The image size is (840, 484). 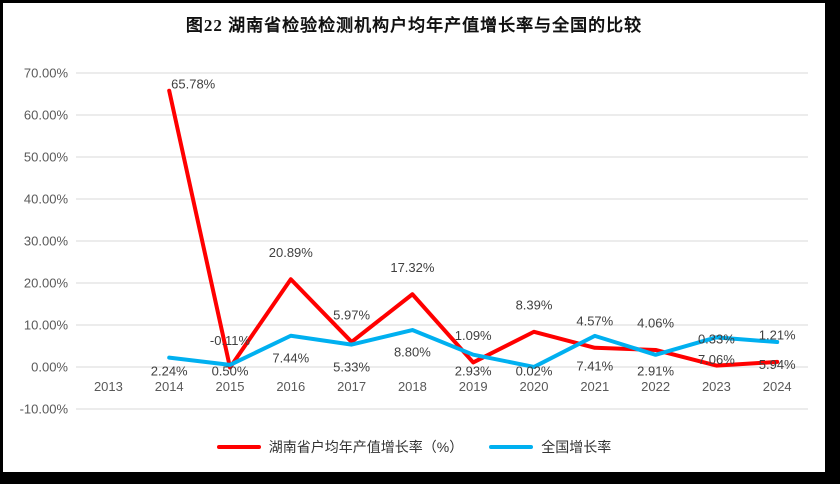 I want to click on x-axis-category-label: 2022, so click(x=655, y=386).